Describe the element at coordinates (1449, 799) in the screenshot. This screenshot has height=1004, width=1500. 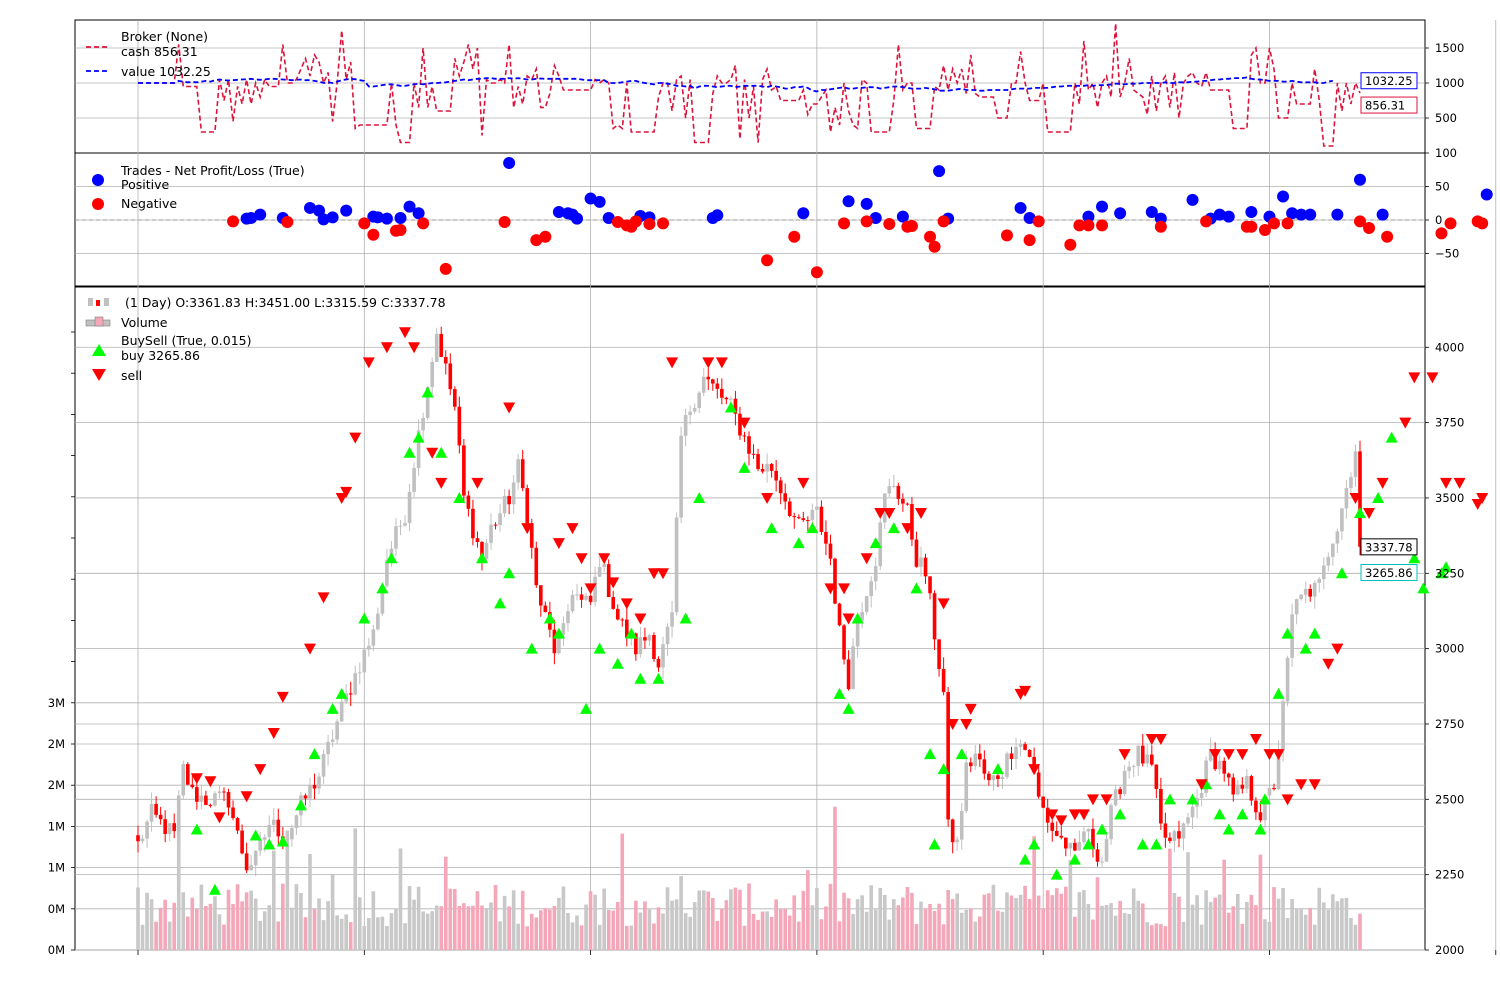
I see `price-y-tick-label: 2500` at that location.